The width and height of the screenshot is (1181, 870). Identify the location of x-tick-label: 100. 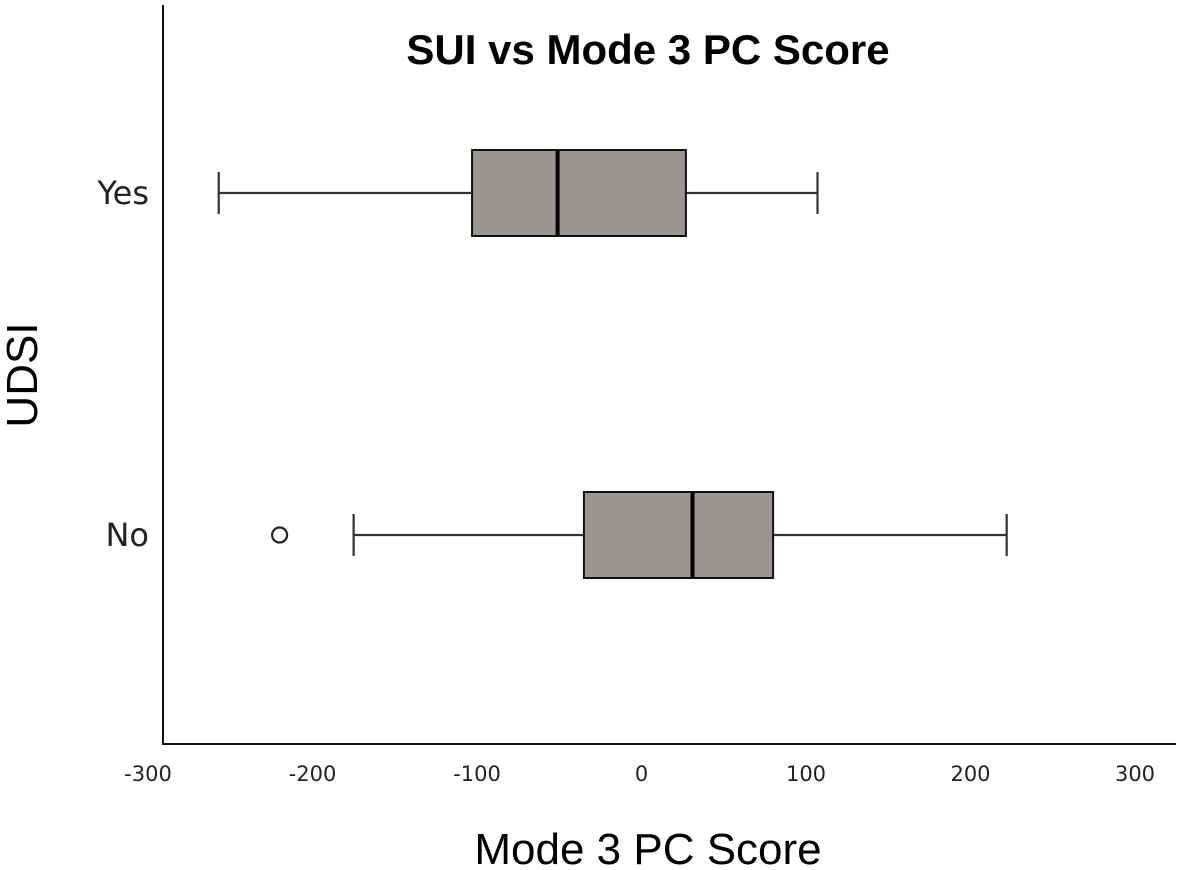
(806, 774).